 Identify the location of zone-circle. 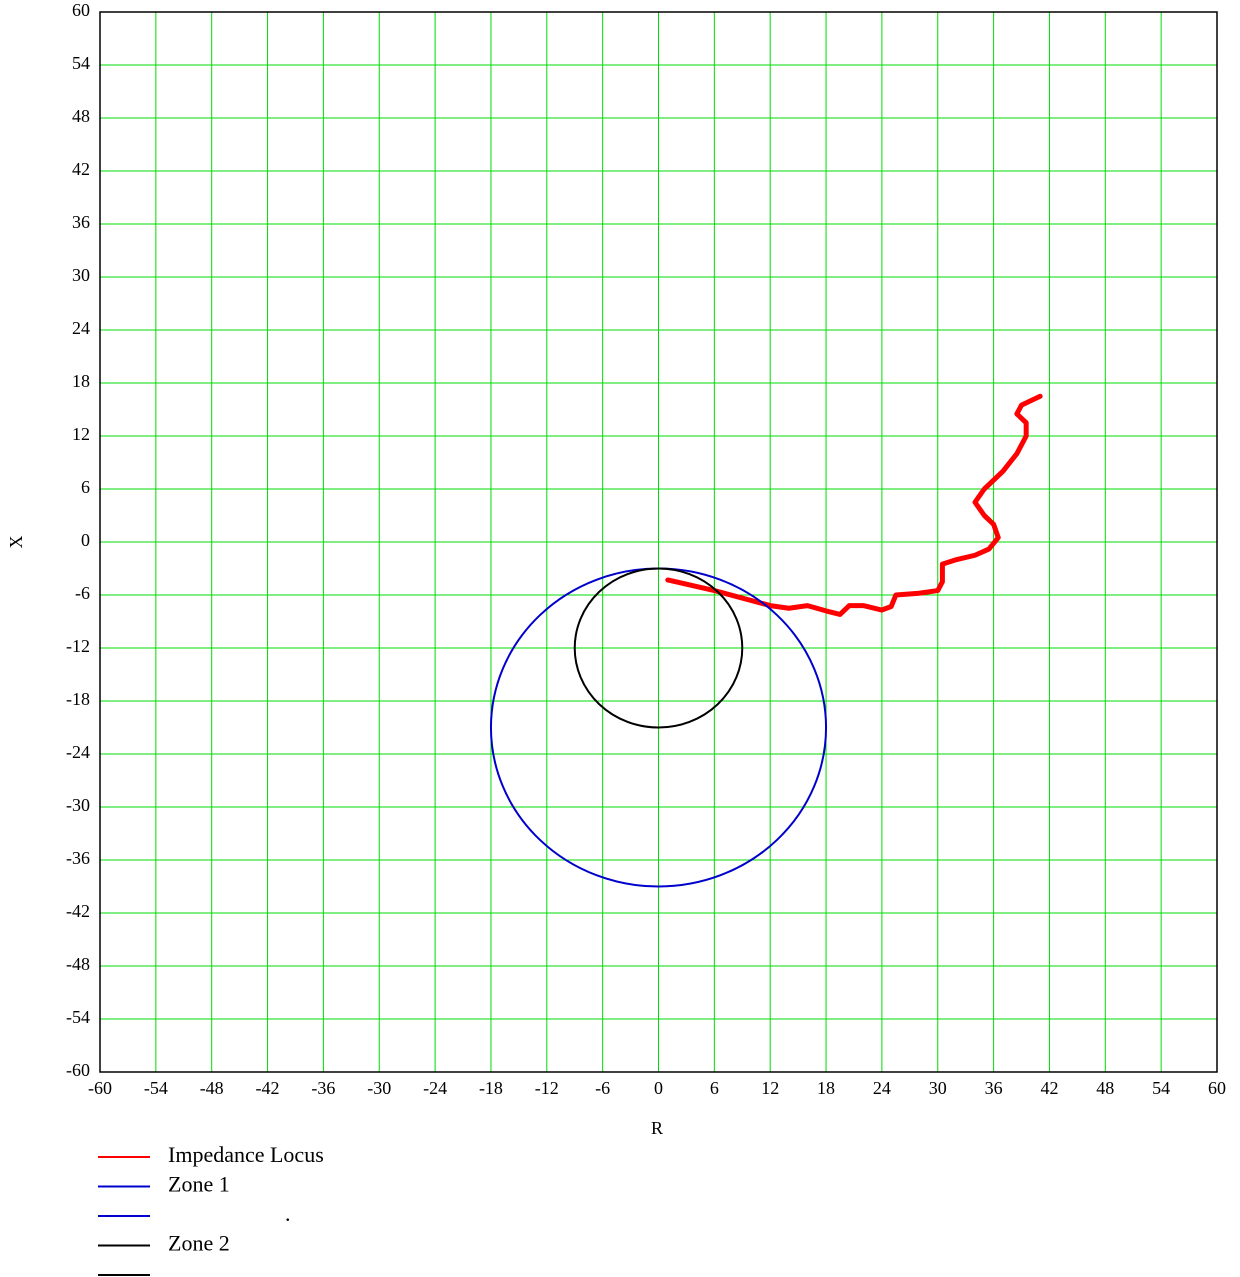
(658, 648).